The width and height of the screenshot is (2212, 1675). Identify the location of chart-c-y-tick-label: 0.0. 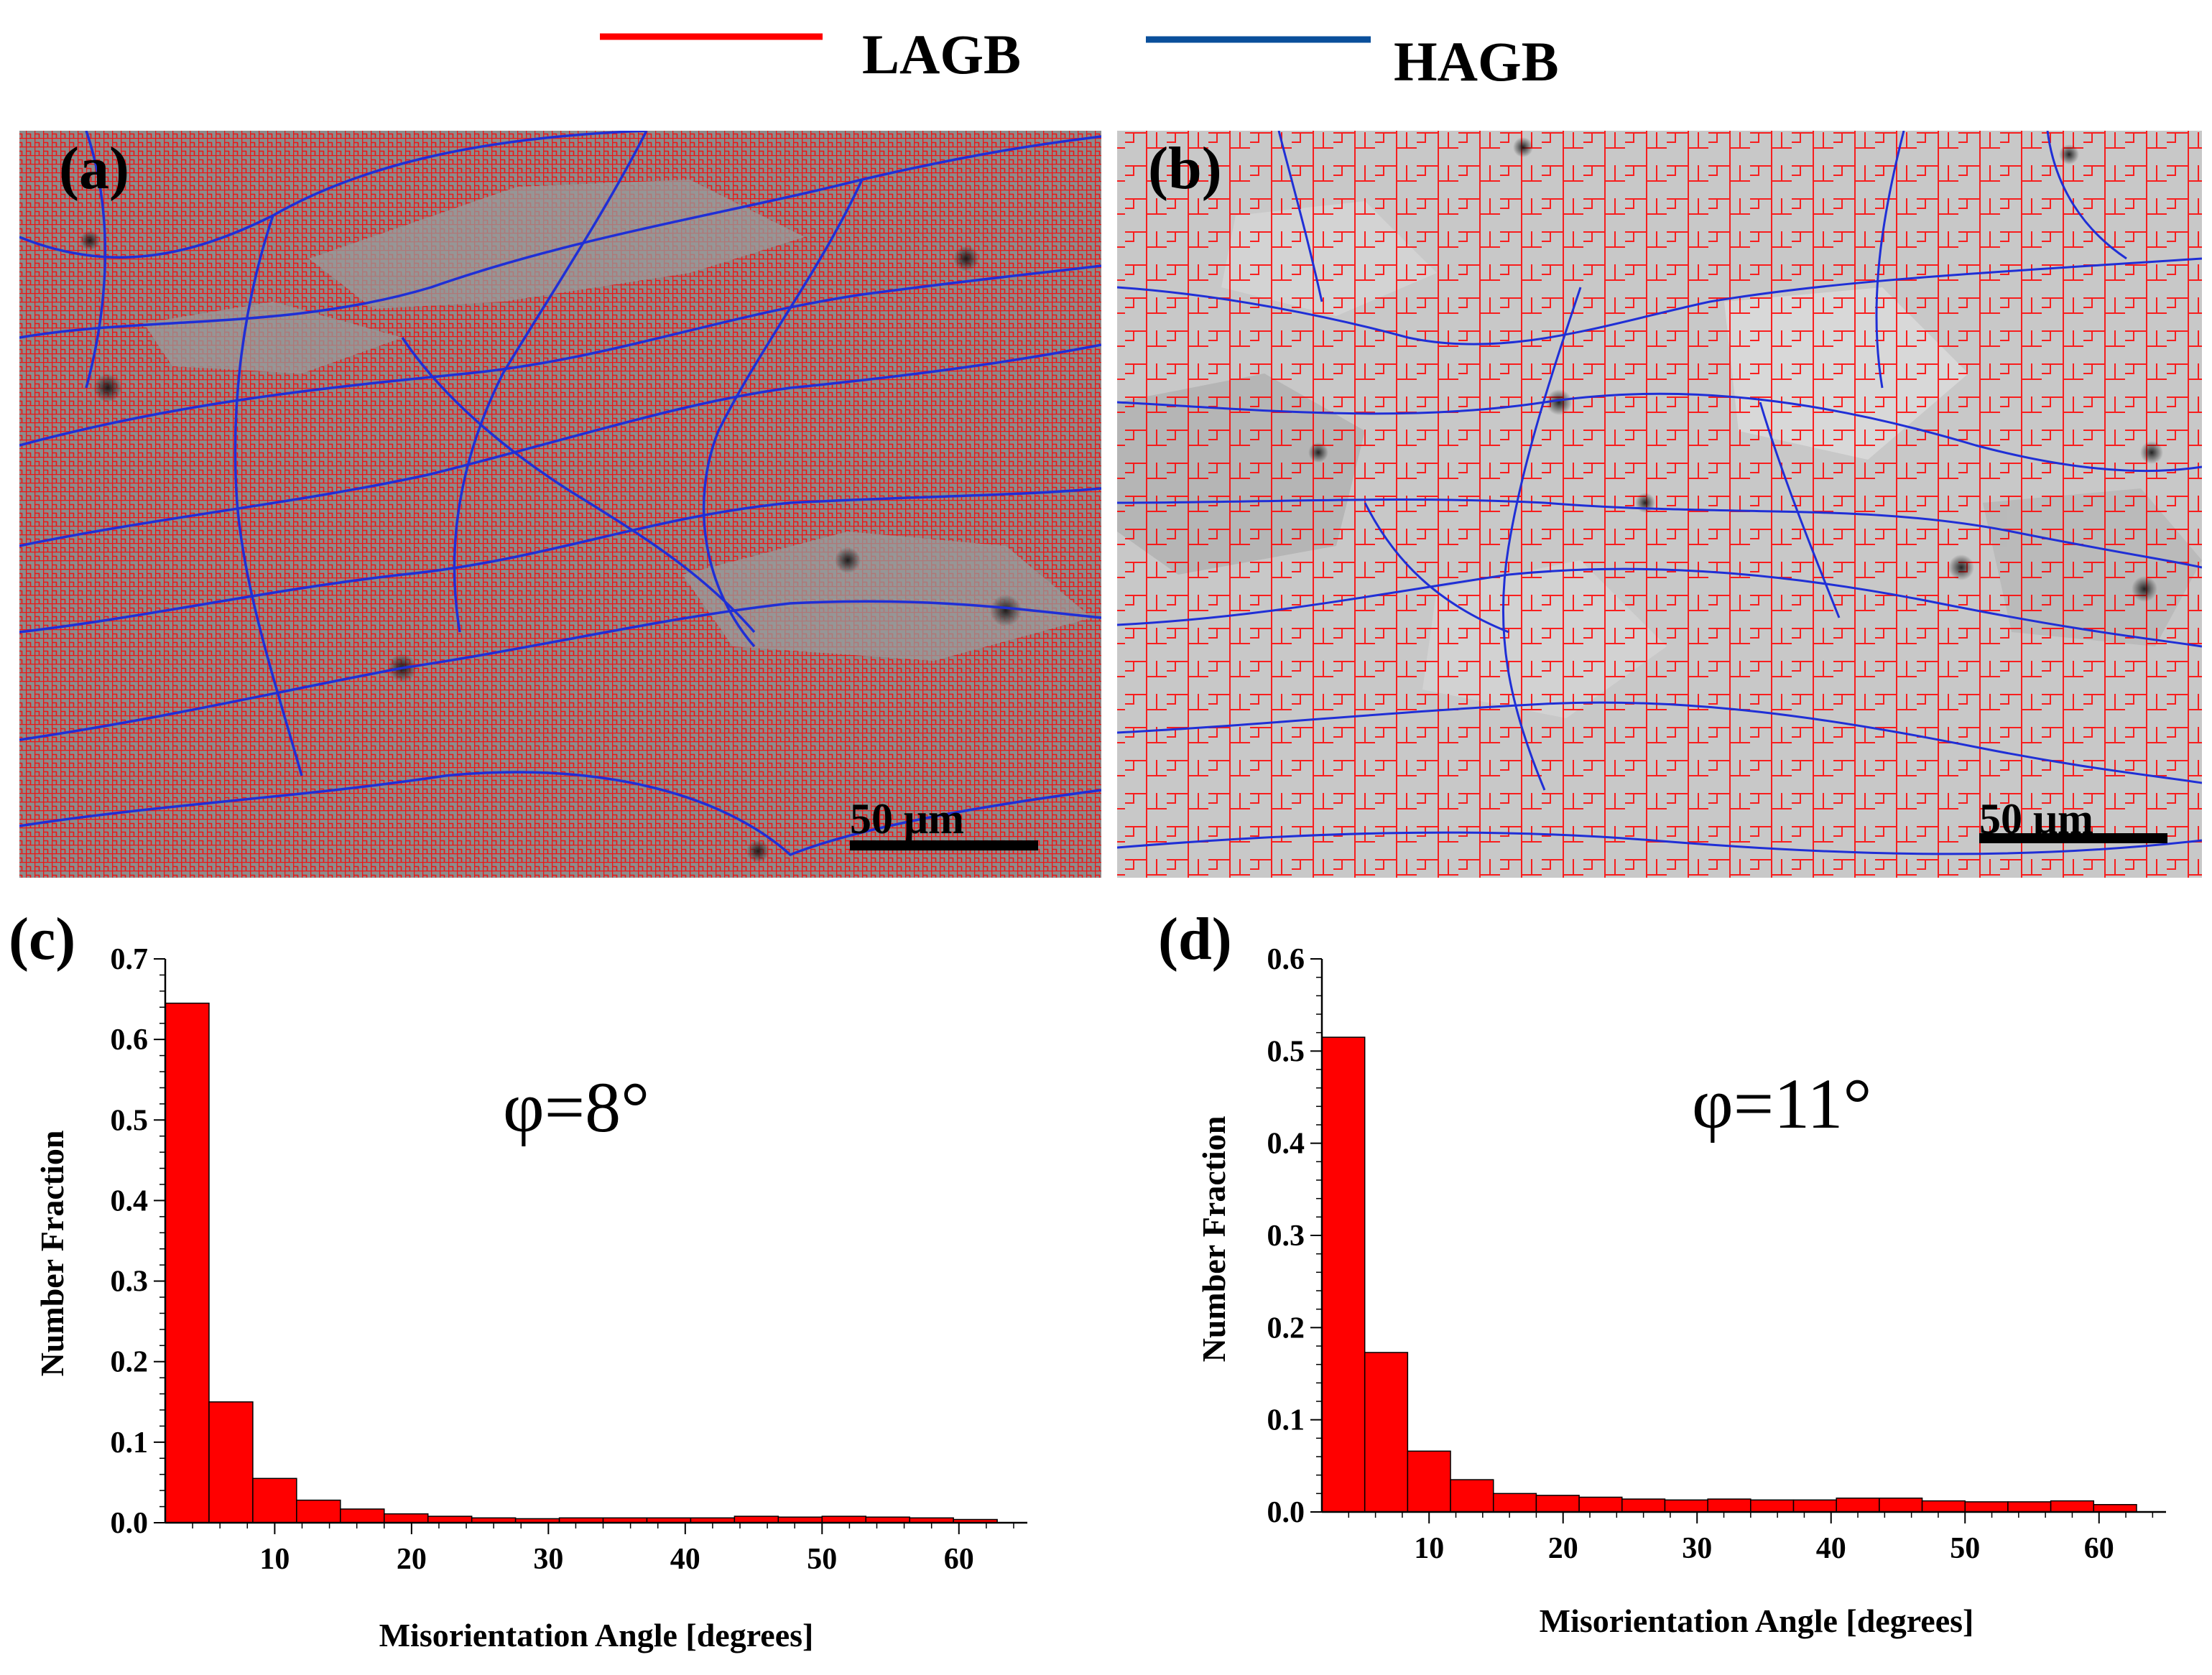
(130, 1523).